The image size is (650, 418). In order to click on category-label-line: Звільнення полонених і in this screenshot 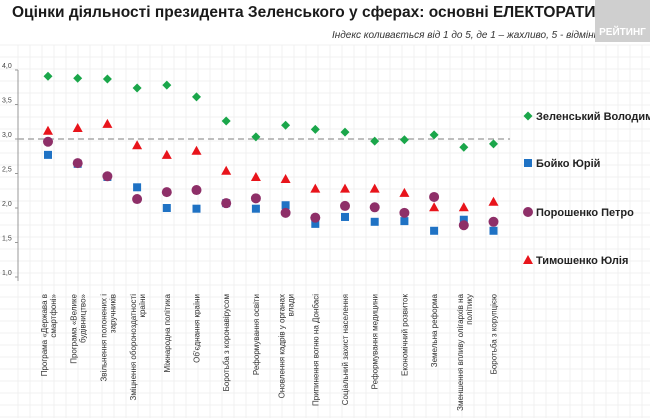, I will do `click(103, 338)`.